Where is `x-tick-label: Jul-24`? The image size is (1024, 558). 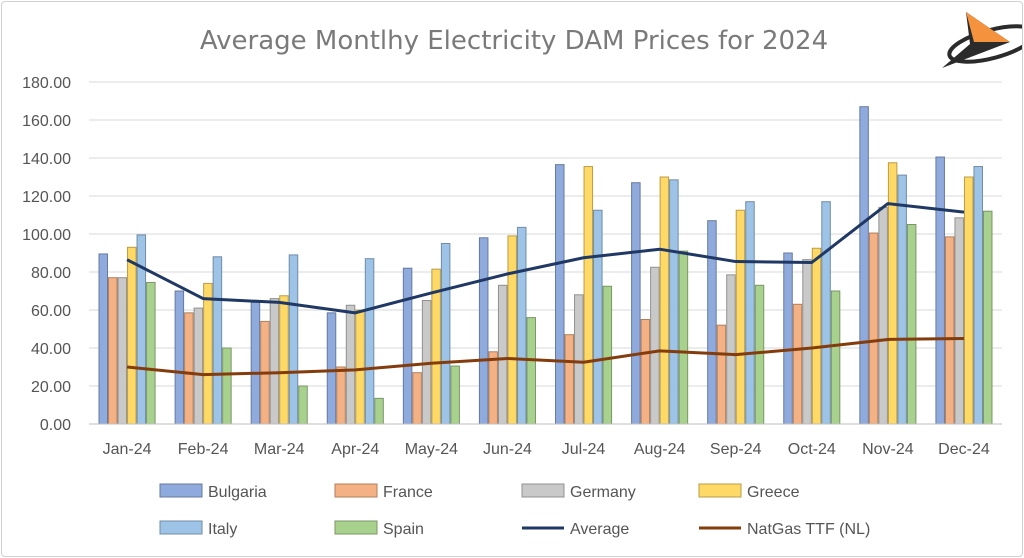 x-tick-label: Jul-24 is located at coordinates (584, 449).